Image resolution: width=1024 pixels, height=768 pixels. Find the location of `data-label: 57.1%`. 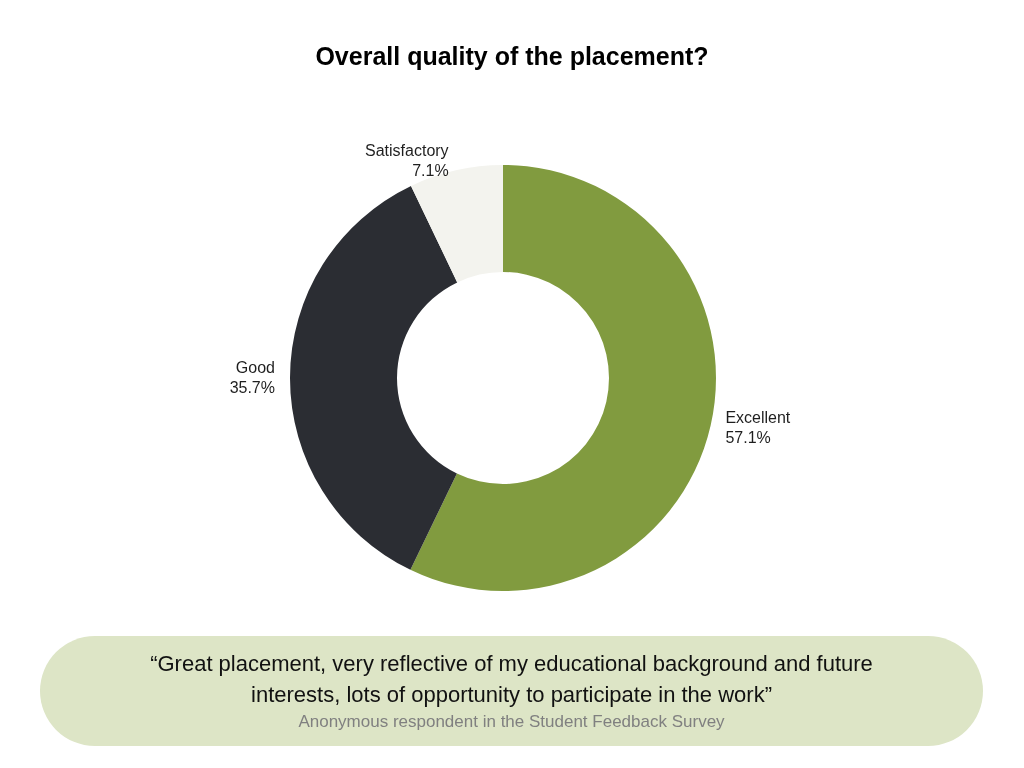

data-label: 57.1% is located at coordinates (748, 438).